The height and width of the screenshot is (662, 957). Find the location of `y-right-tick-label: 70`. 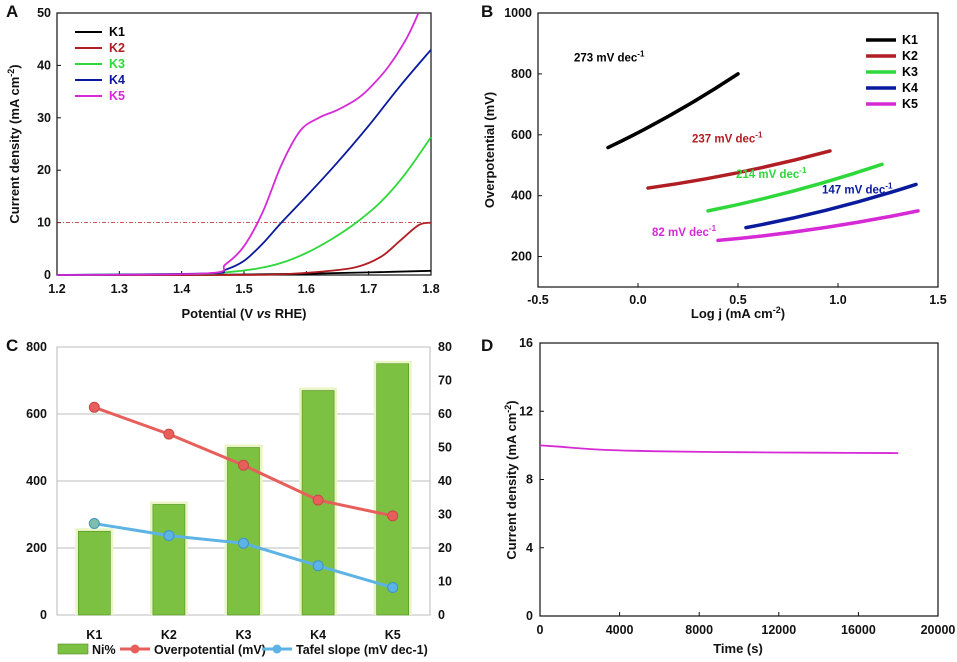

y-right-tick-label: 70 is located at coordinates (445, 381).